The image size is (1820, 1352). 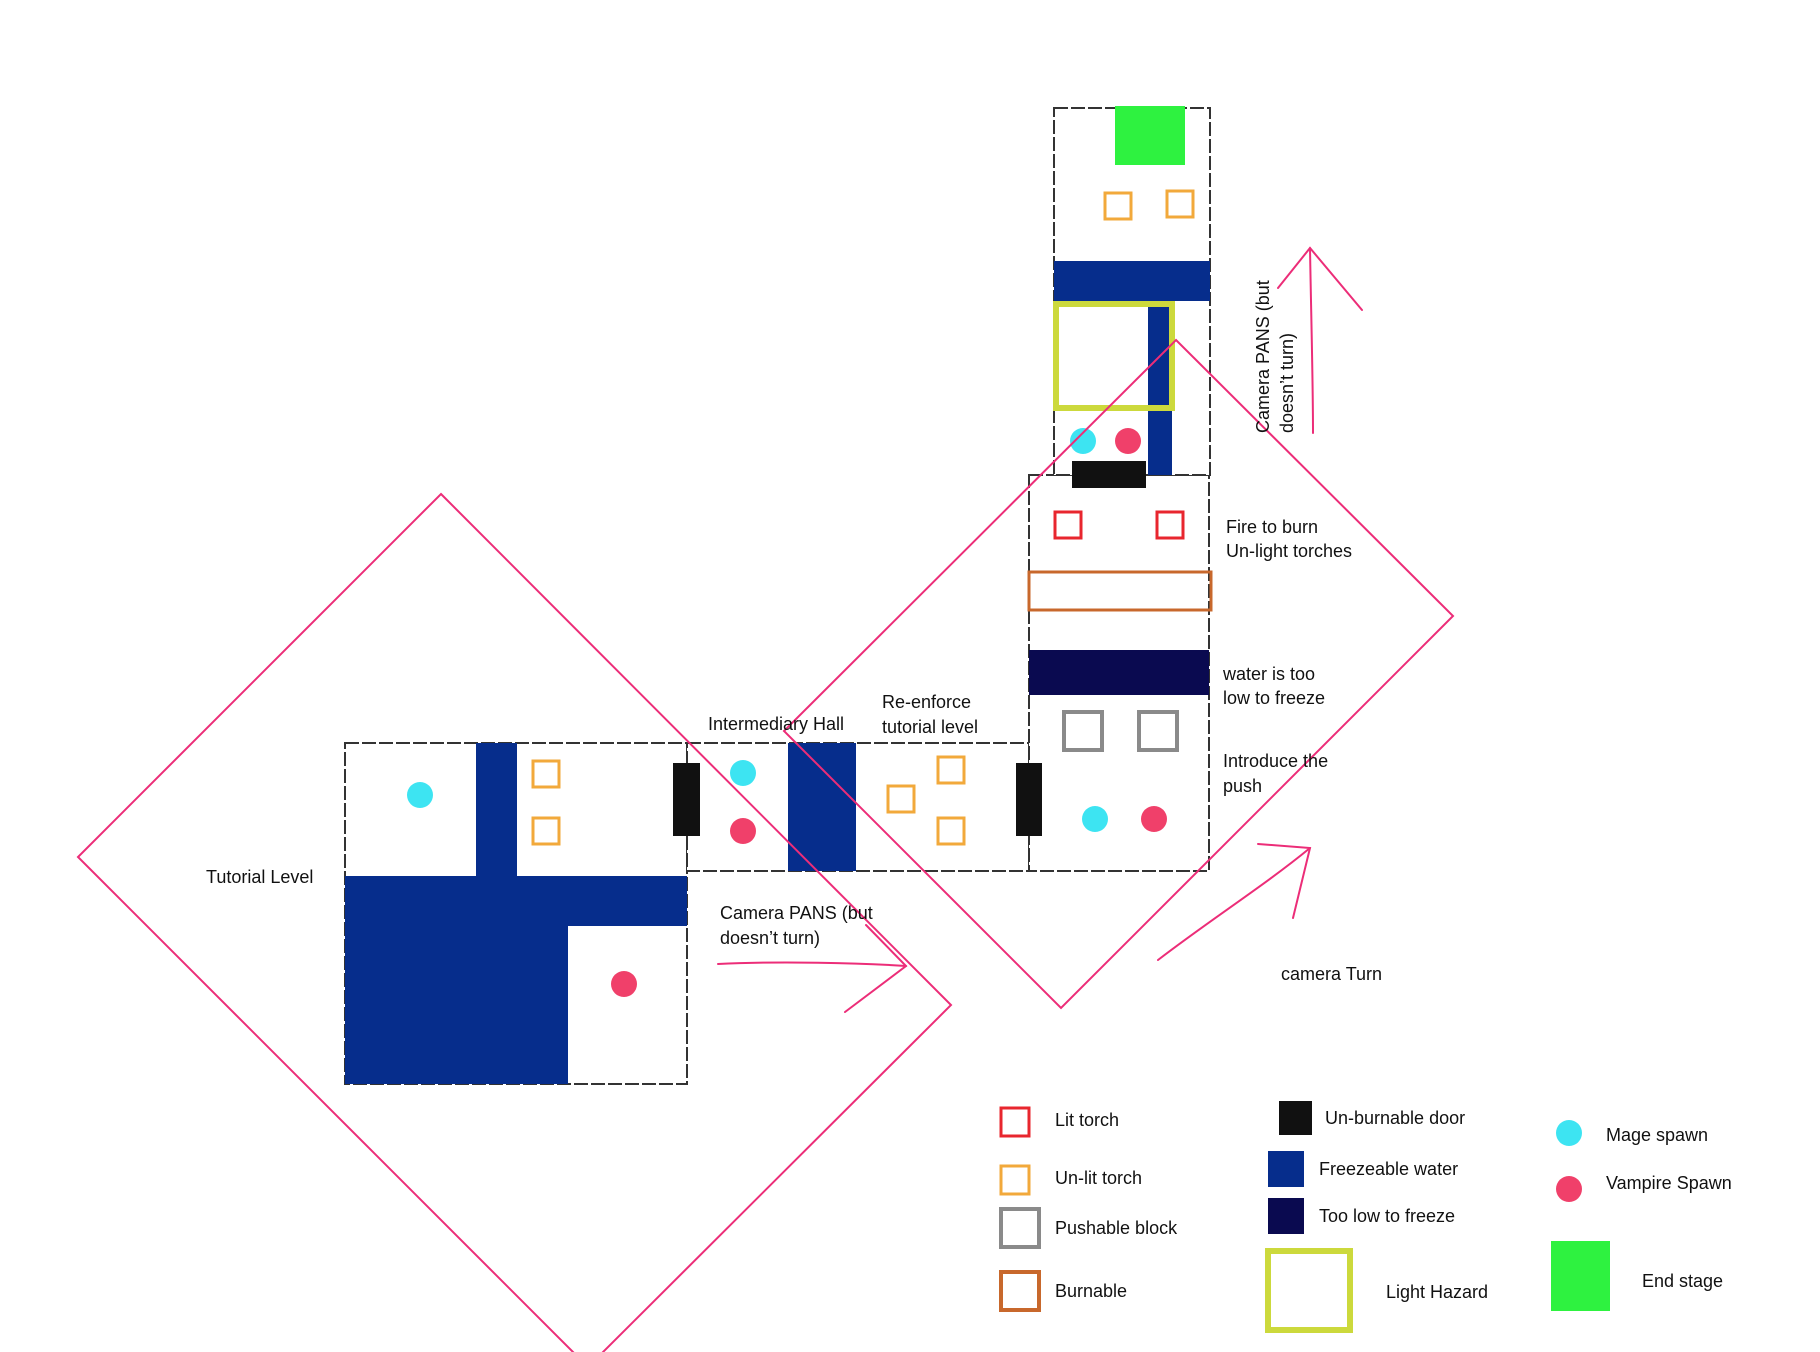 I want to click on legend-burnable-icon, so click(x=1020, y=1291).